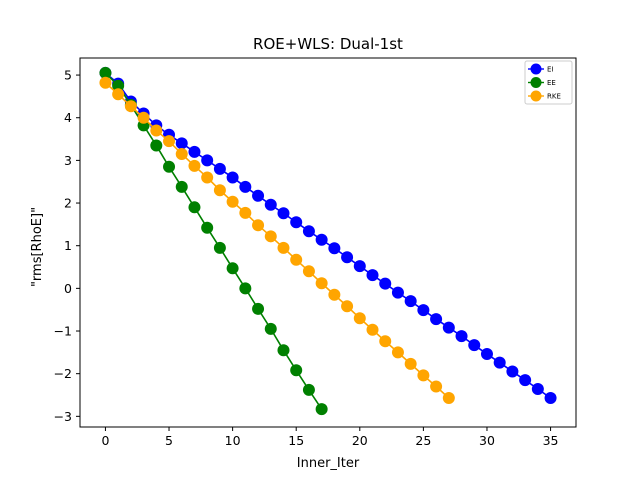  What do you see at coordinates (487, 440) in the screenshot?
I see `x-tick-label: 30` at bounding box center [487, 440].